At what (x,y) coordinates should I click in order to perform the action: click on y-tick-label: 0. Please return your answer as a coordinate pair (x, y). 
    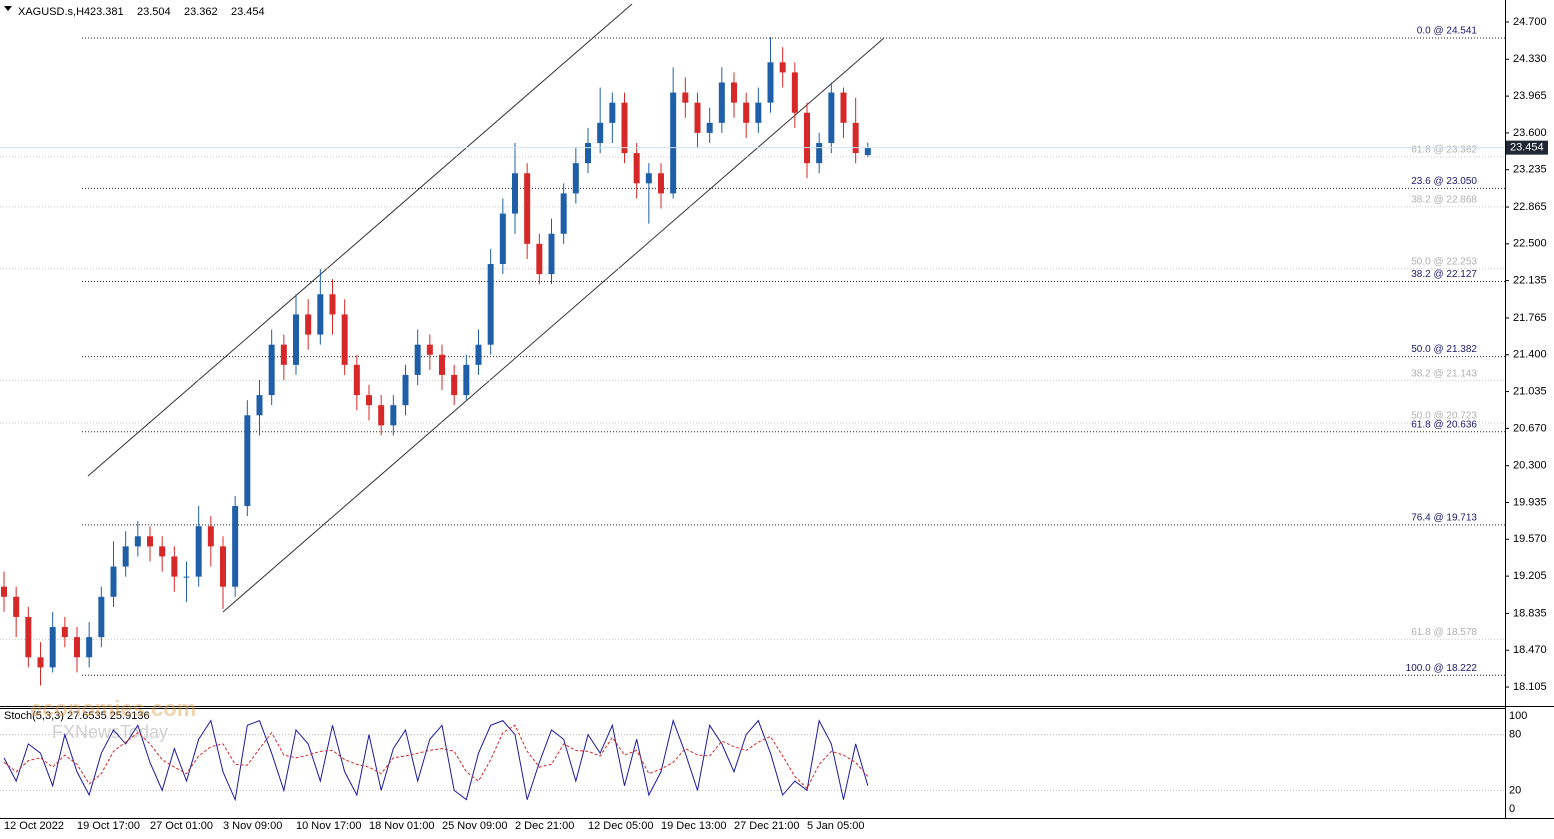
    Looking at the image, I should click on (1512, 809).